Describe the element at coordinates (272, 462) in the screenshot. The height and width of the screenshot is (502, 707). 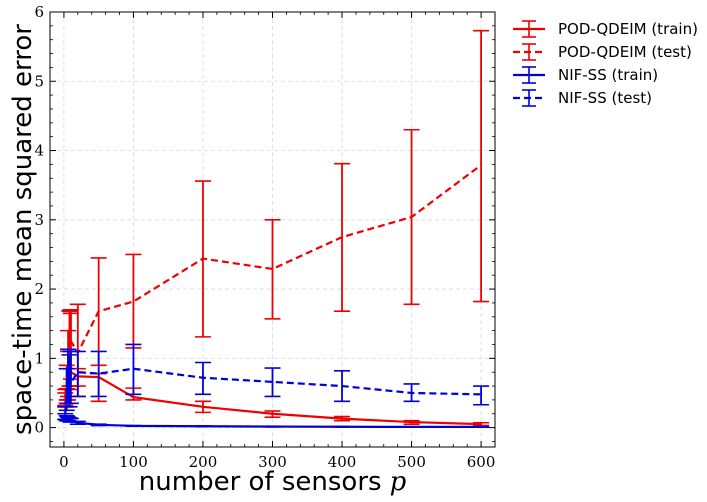
I see `x-tick-label: 300` at that location.